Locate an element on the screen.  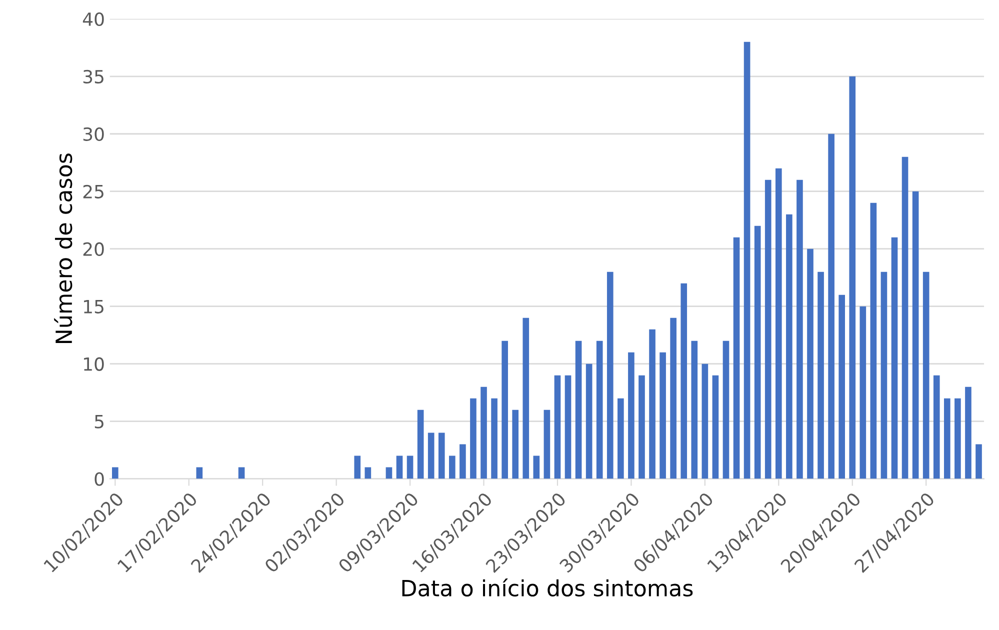
y-tick-label: 0 is located at coordinates (99, 479).